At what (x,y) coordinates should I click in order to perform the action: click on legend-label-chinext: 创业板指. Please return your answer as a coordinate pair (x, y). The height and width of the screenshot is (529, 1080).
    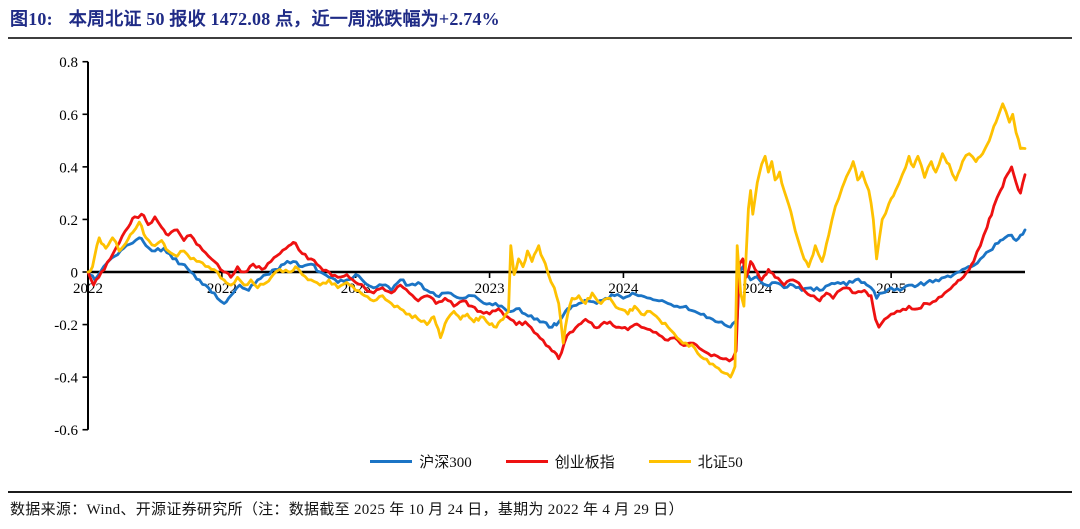
    Looking at the image, I should click on (584, 463).